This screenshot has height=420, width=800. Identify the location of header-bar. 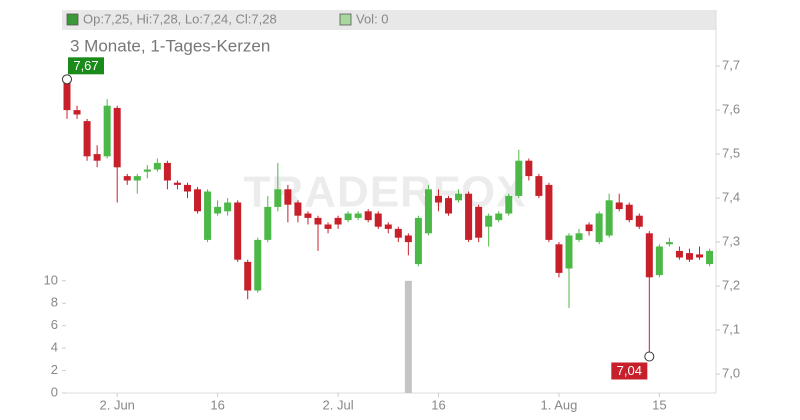
(389, 20).